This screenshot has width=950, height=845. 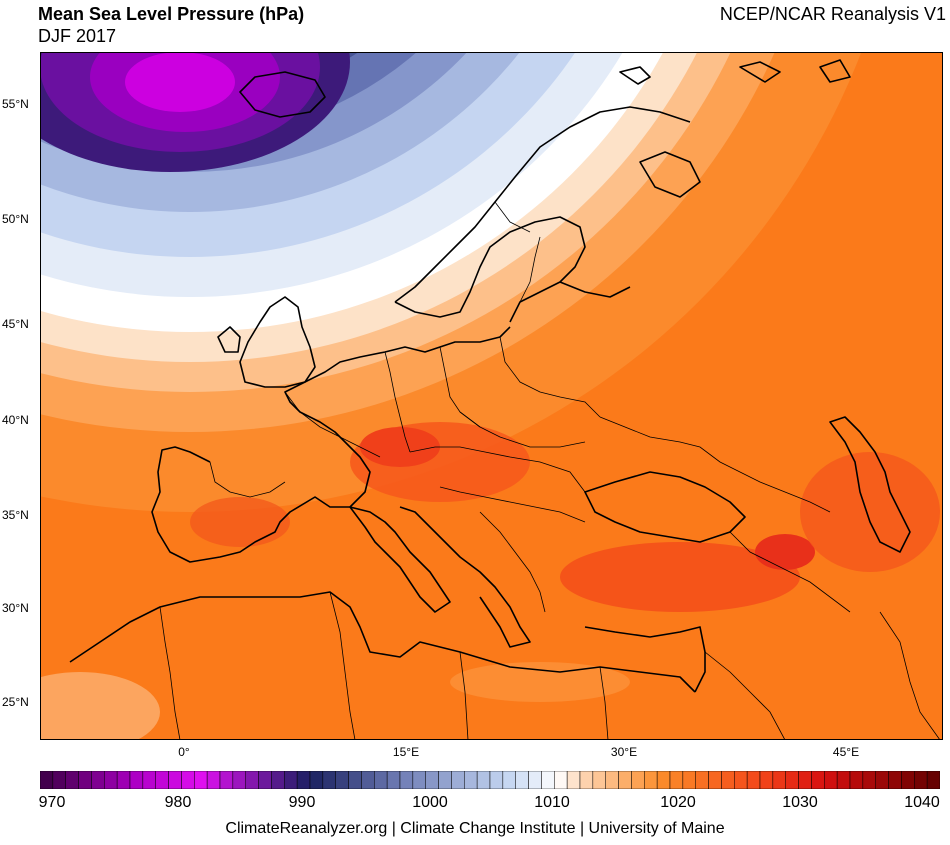 I want to click on map-subtitle: DJF 2017, so click(x=77, y=36).